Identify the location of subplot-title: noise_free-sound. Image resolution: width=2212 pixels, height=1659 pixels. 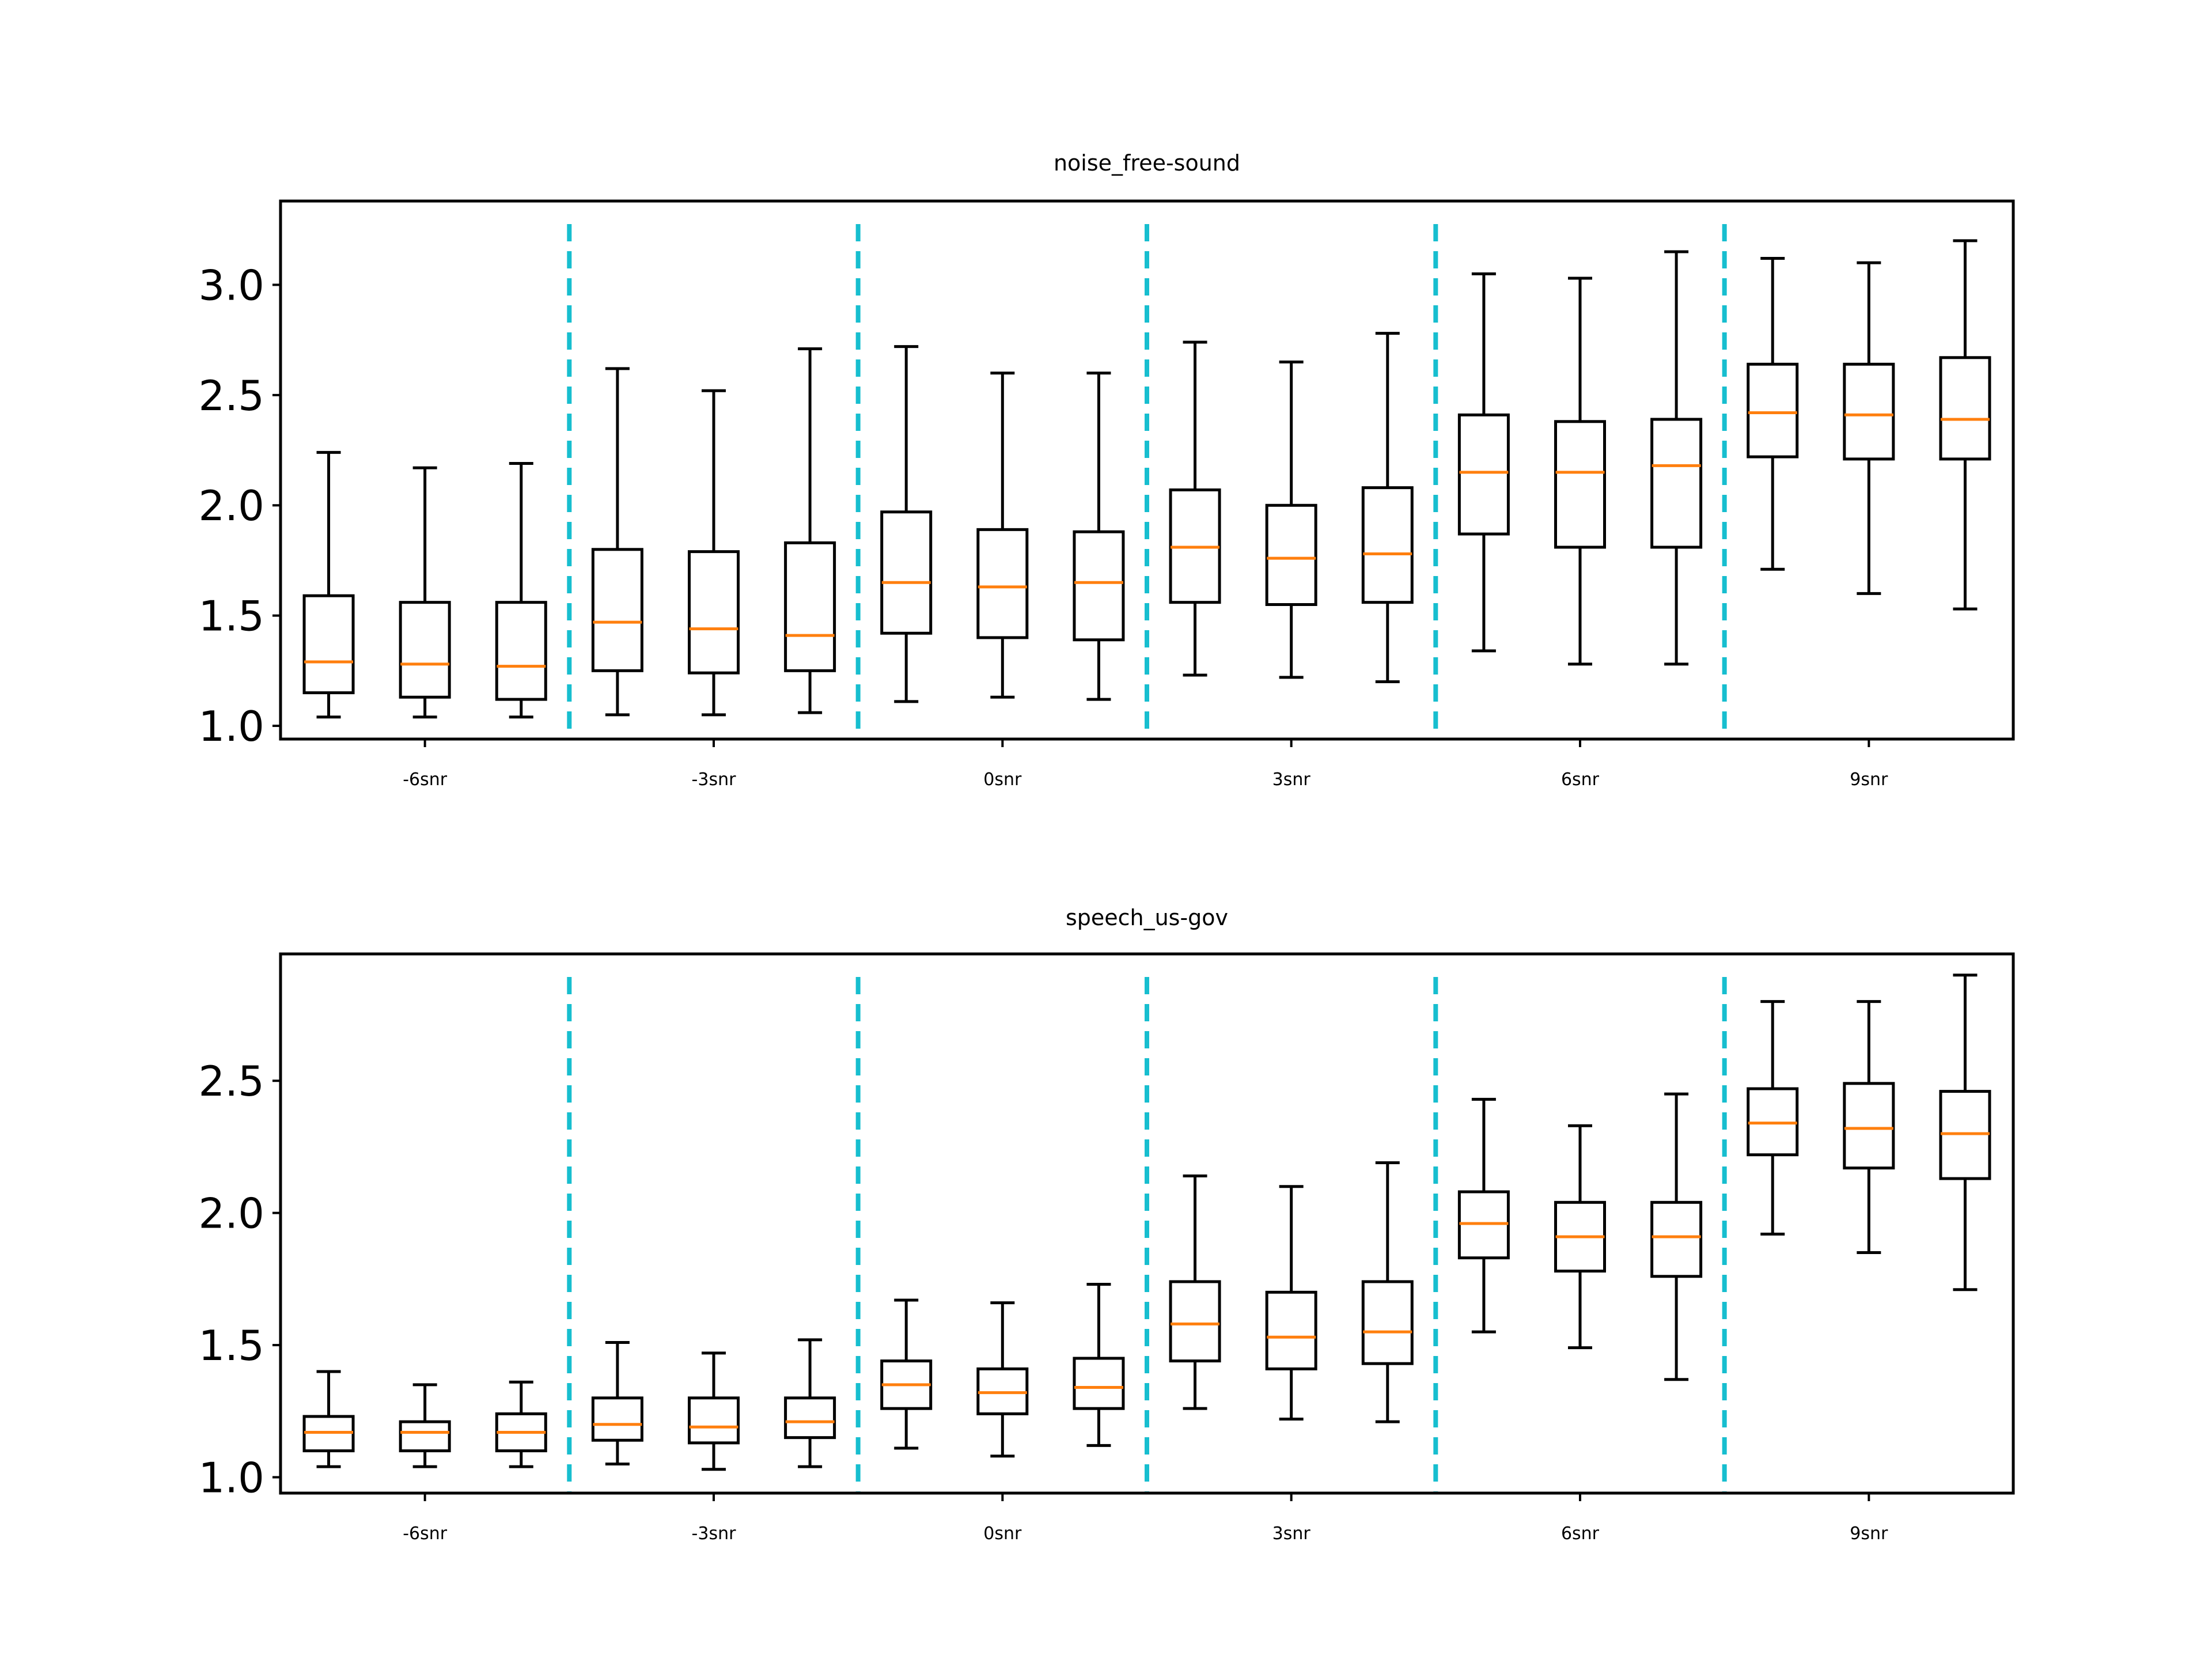
(1147, 163).